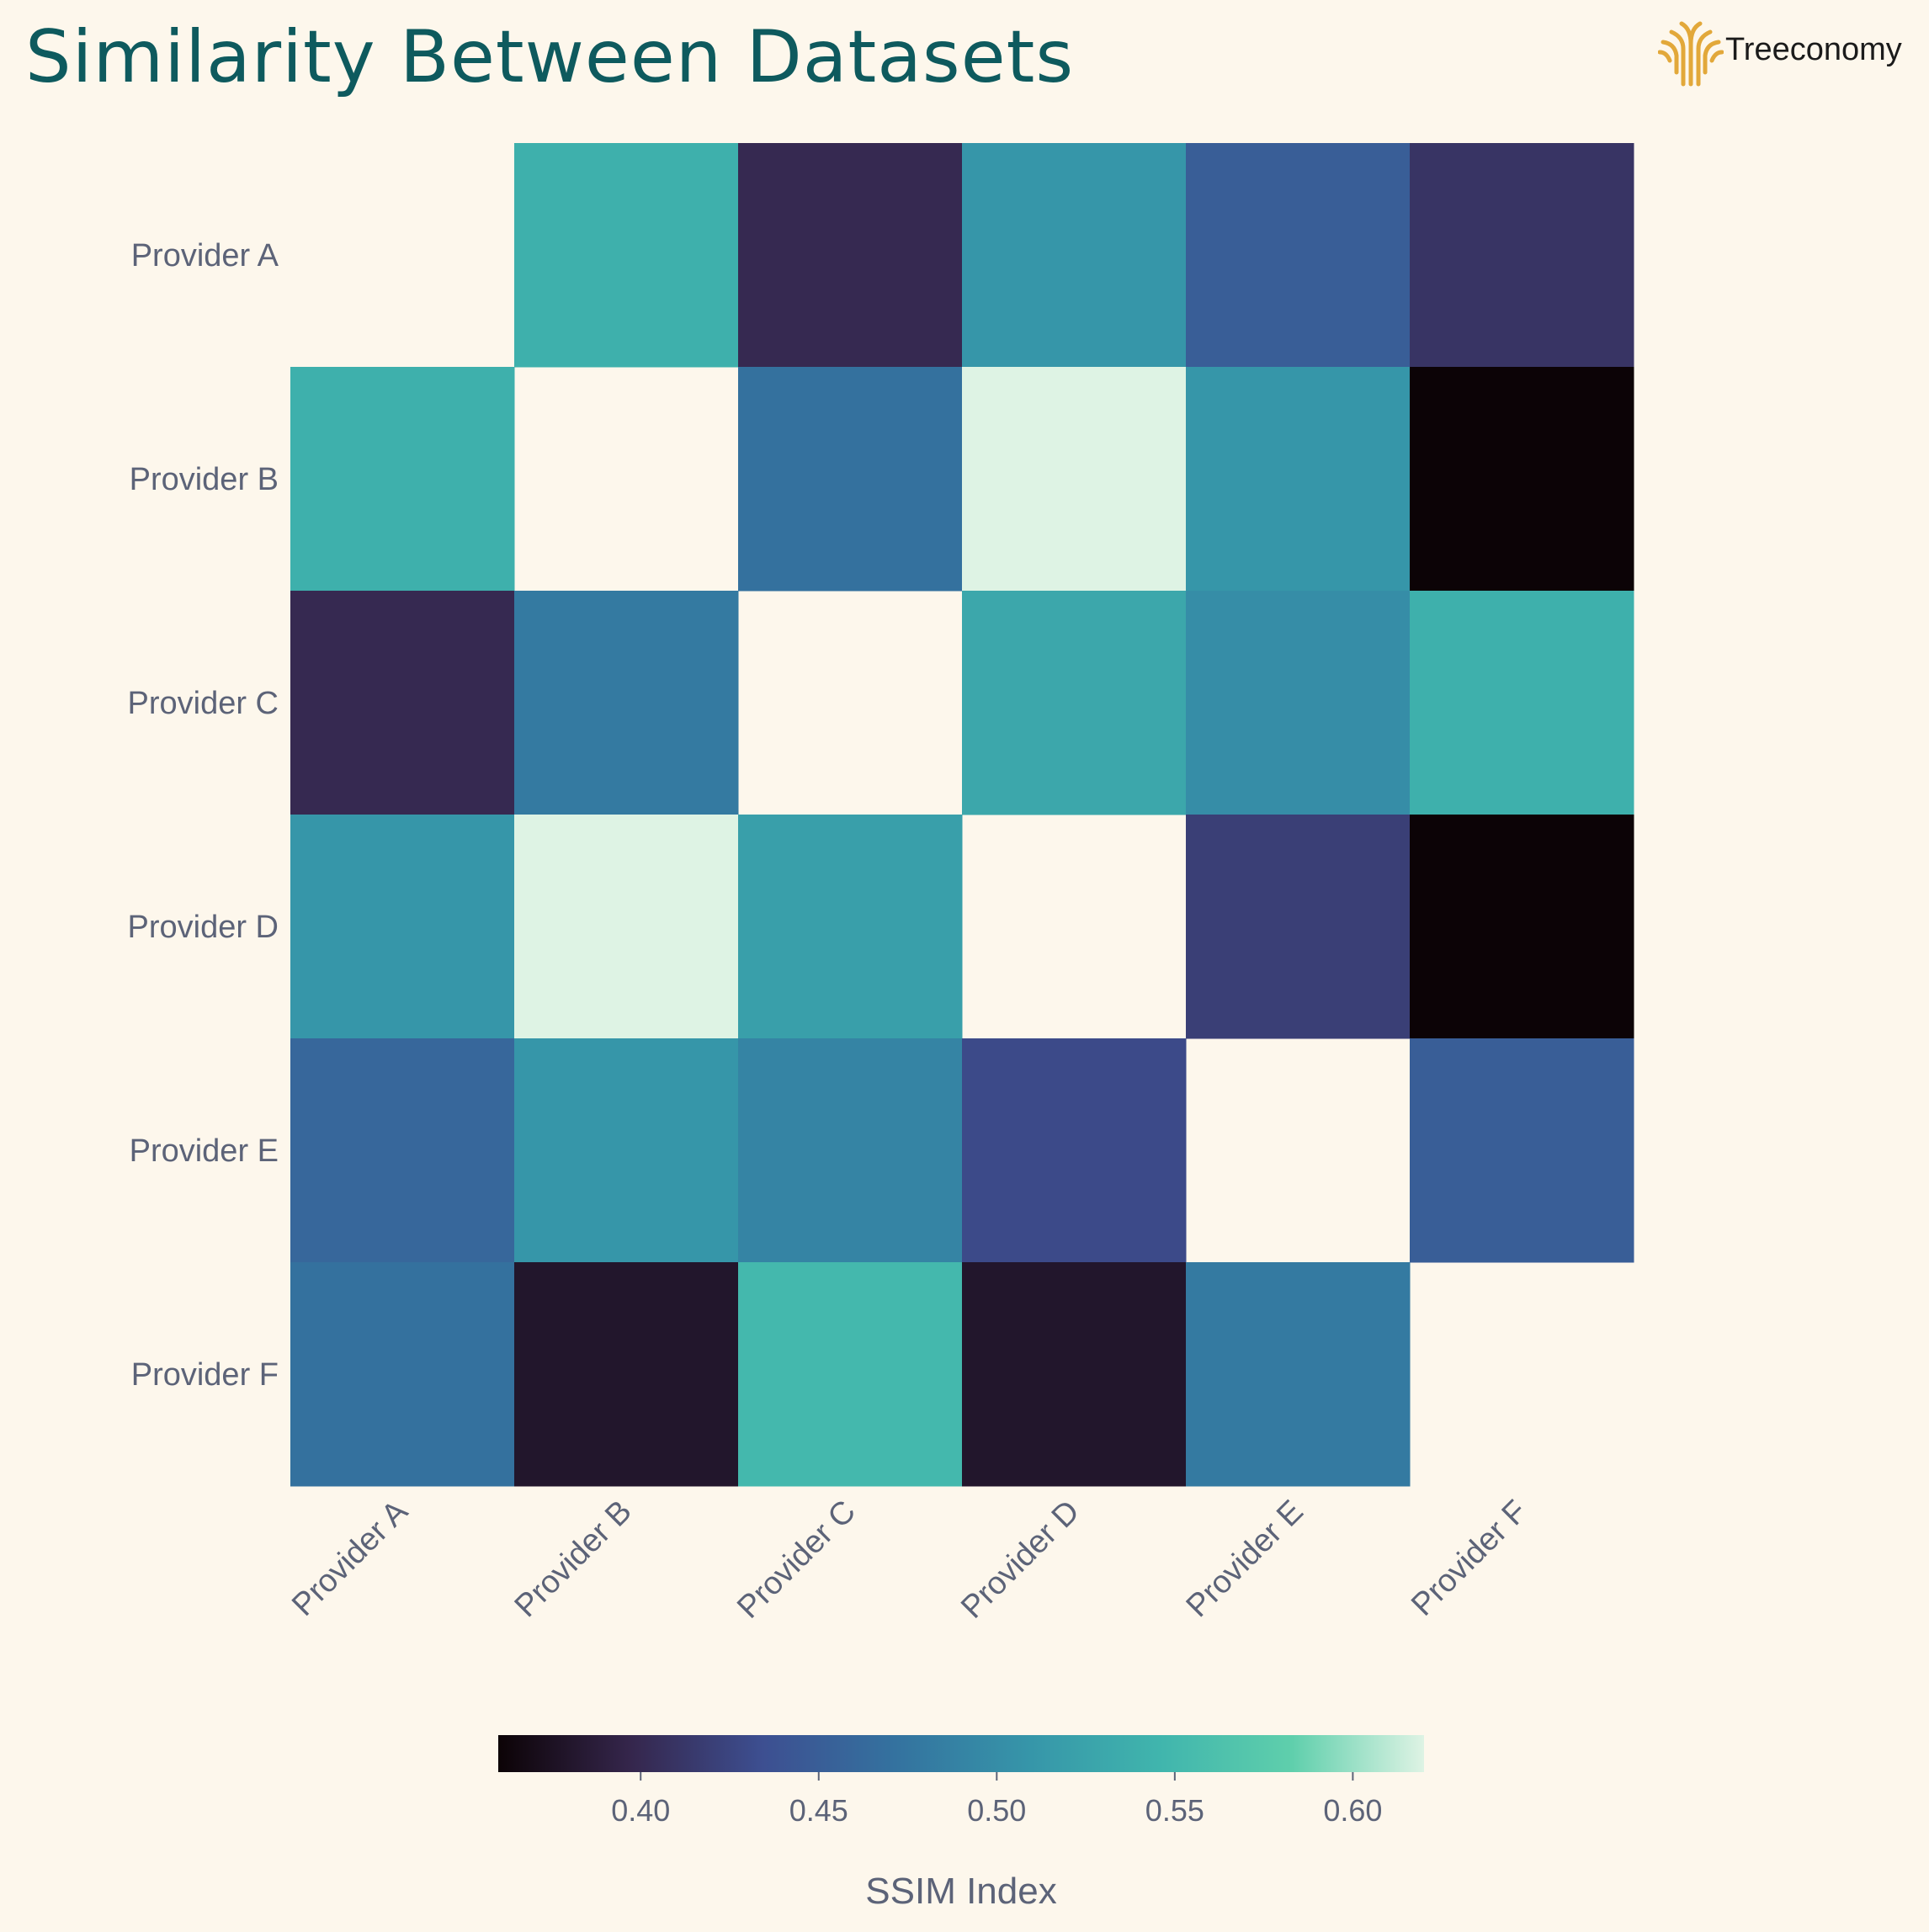  Describe the element at coordinates (1174, 1810) in the screenshot. I see `colorbar-tick-label: 0.55` at that location.